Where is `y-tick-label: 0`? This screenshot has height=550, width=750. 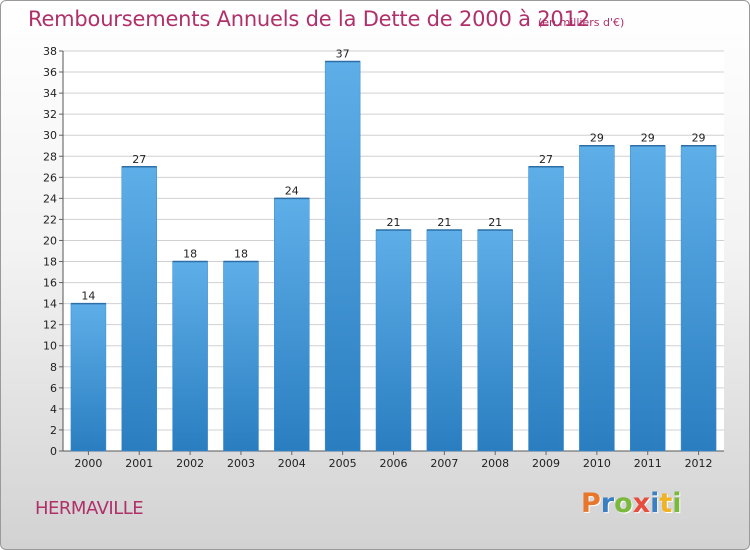 y-tick-label: 0 is located at coordinates (53, 451).